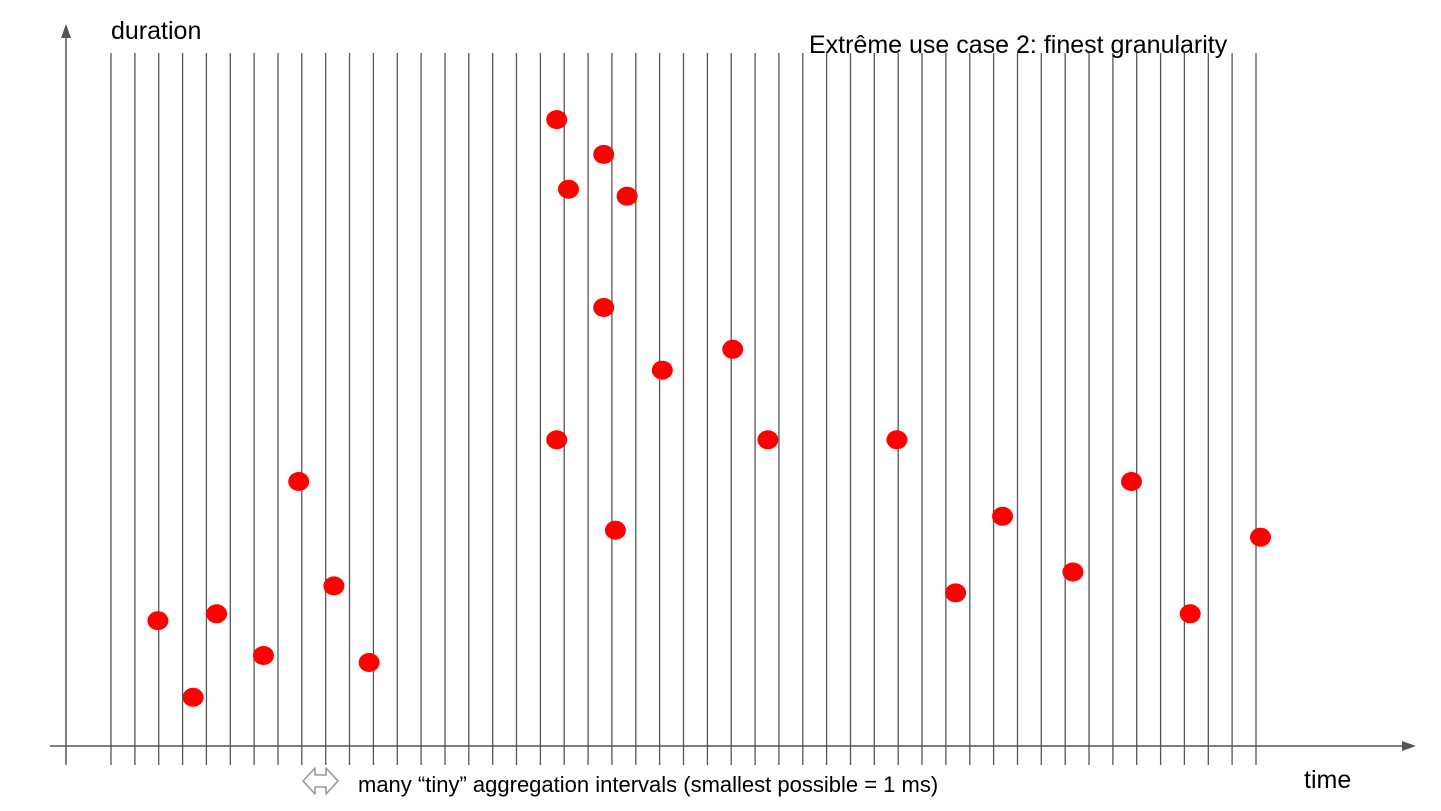  What do you see at coordinates (1018, 45) in the screenshot?
I see `chart-title: Extrême use case 2: finest granularity` at bounding box center [1018, 45].